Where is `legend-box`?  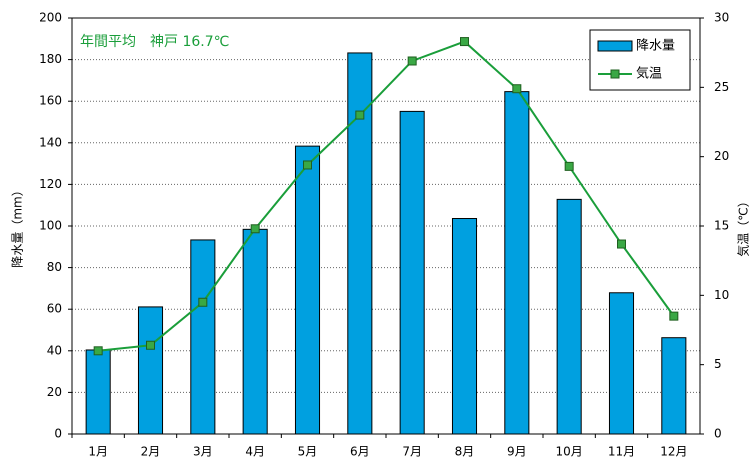
legend-box is located at coordinates (640, 60).